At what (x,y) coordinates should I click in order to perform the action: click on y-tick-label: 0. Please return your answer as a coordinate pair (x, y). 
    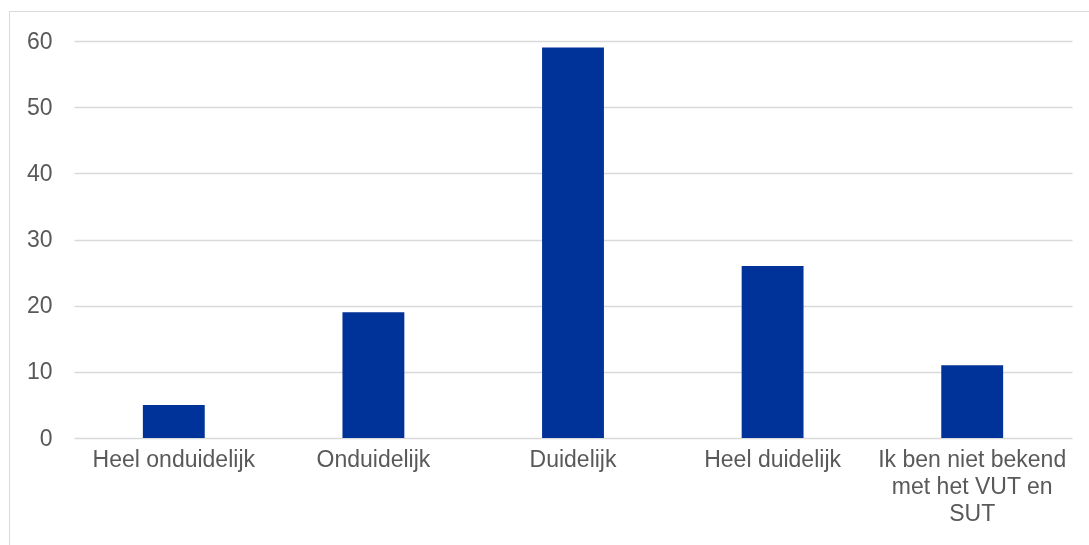
    Looking at the image, I should click on (46, 437).